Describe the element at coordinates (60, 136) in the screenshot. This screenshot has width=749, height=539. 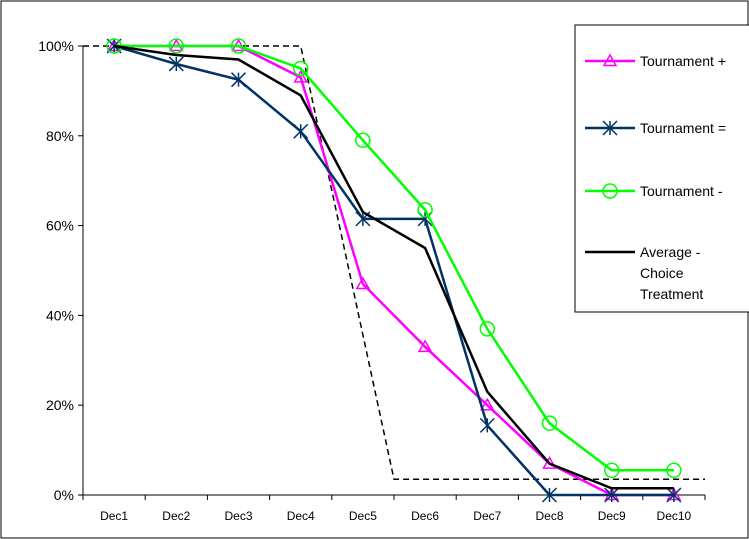
I see `y-tick-label: 80%` at that location.